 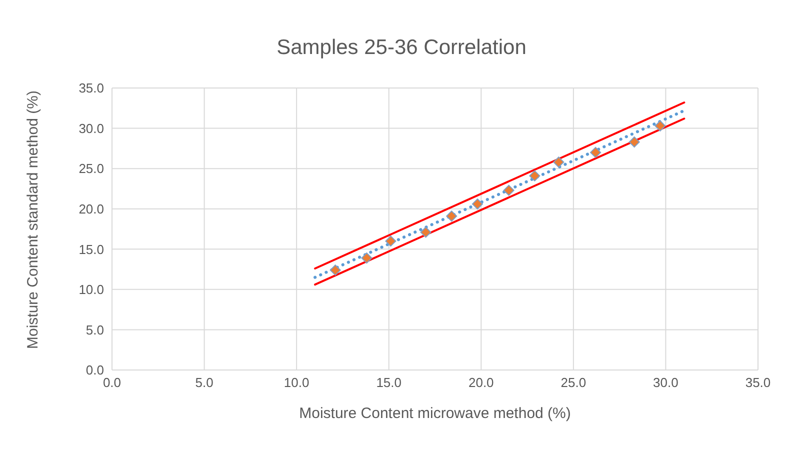 What do you see at coordinates (573, 382) in the screenshot?
I see `x-tick-label: 25.0` at bounding box center [573, 382].